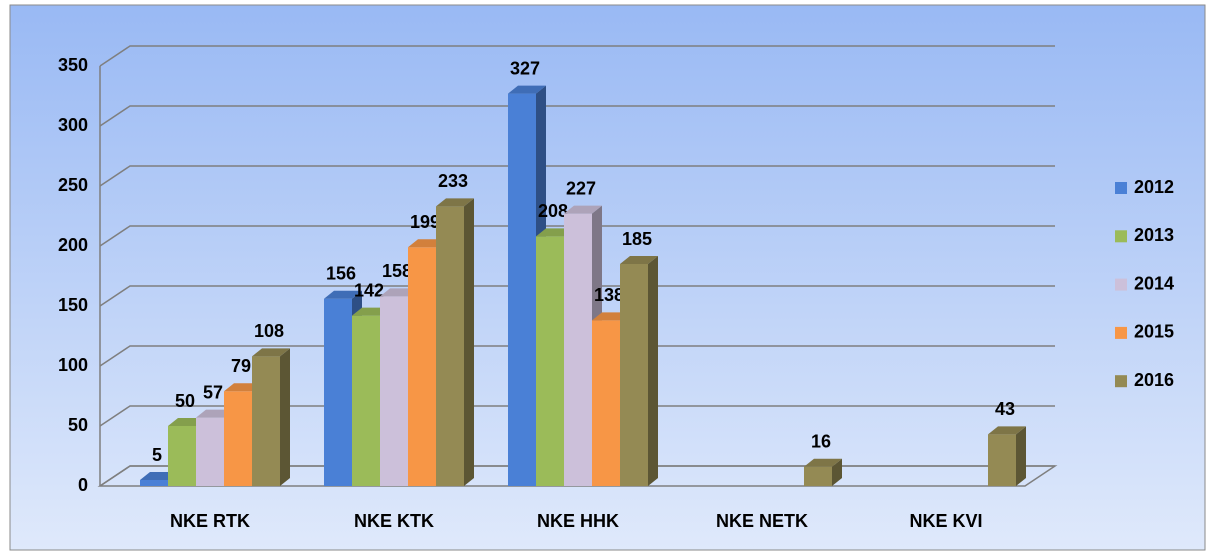 The width and height of the screenshot is (1214, 559). I want to click on y-tick-label: 150, so click(73, 305).